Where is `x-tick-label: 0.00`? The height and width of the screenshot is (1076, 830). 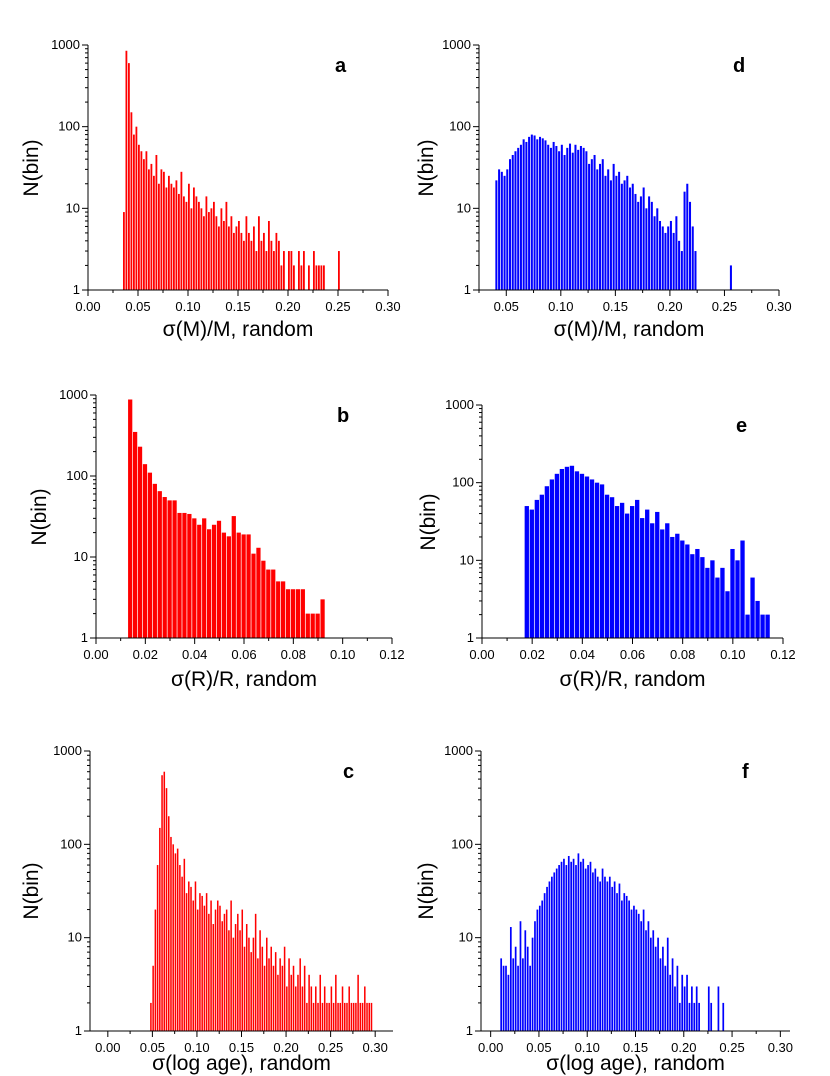
x-tick-label: 0.00 is located at coordinates (95, 654).